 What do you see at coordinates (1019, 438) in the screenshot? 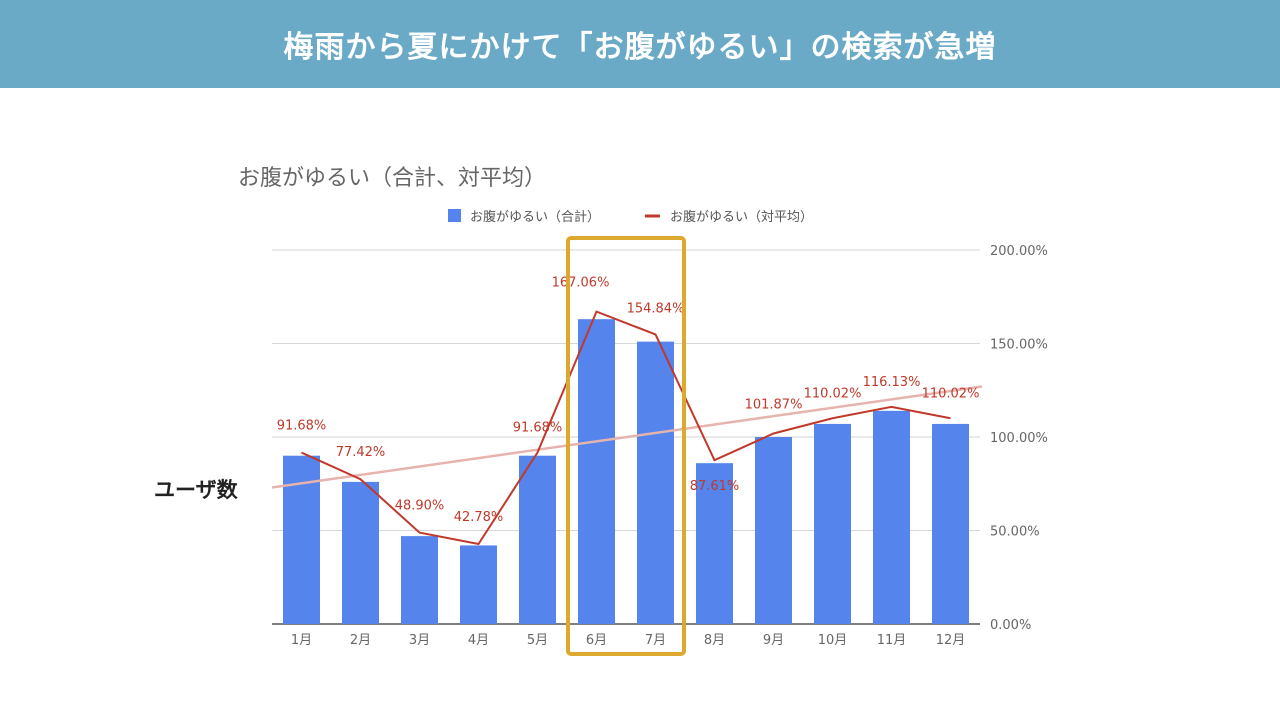
I see `y-tick-label: 100.00%` at bounding box center [1019, 438].